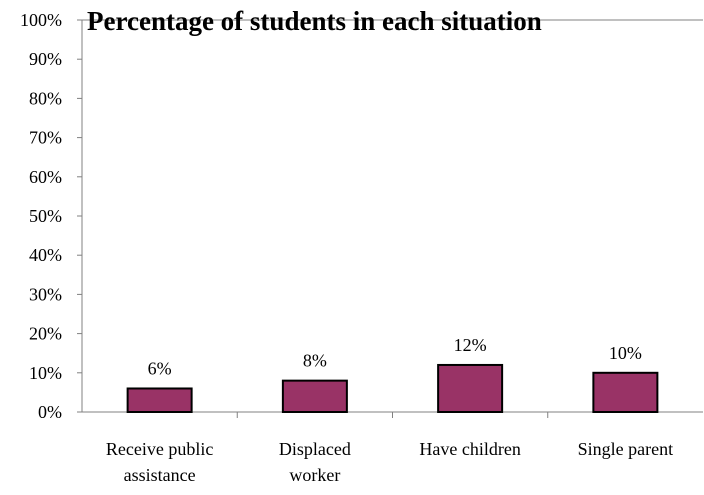  What do you see at coordinates (45, 138) in the screenshot?
I see `y-tick-label: 70%` at bounding box center [45, 138].